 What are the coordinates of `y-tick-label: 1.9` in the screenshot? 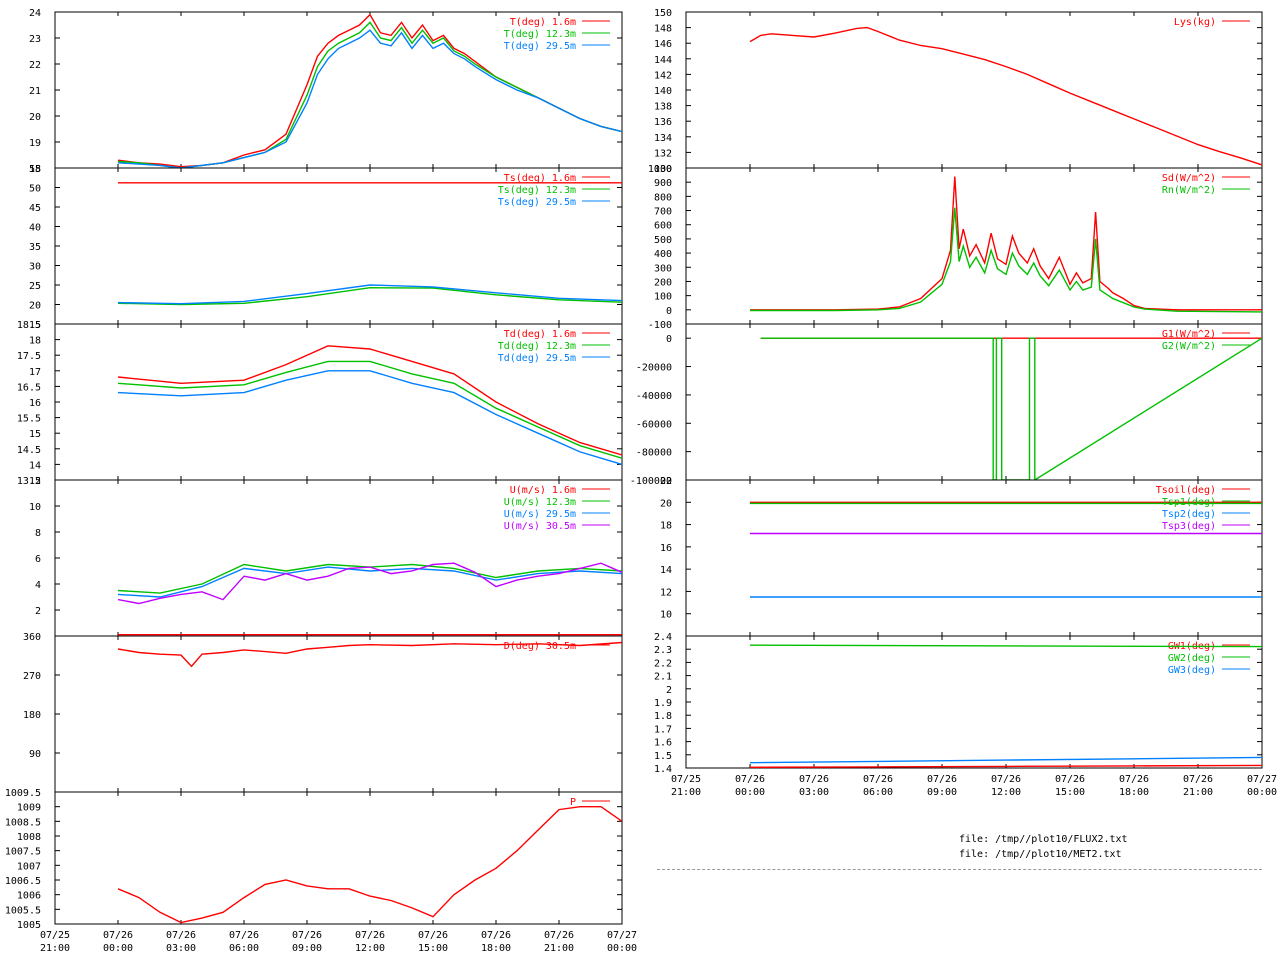 It's located at (663, 703).